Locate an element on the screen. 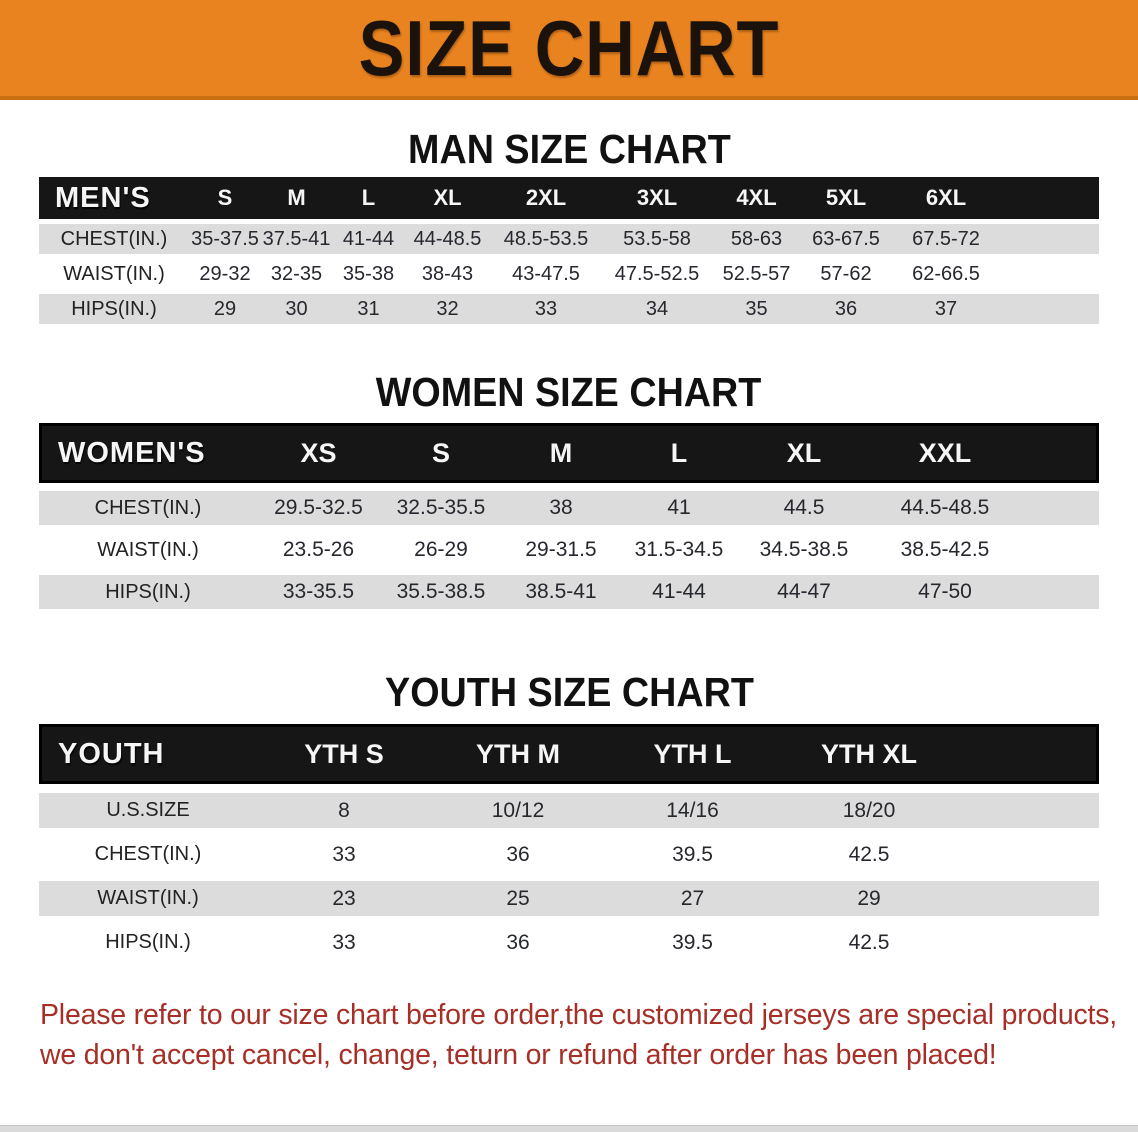  bottom-edge-strip is located at coordinates (569, 1128).